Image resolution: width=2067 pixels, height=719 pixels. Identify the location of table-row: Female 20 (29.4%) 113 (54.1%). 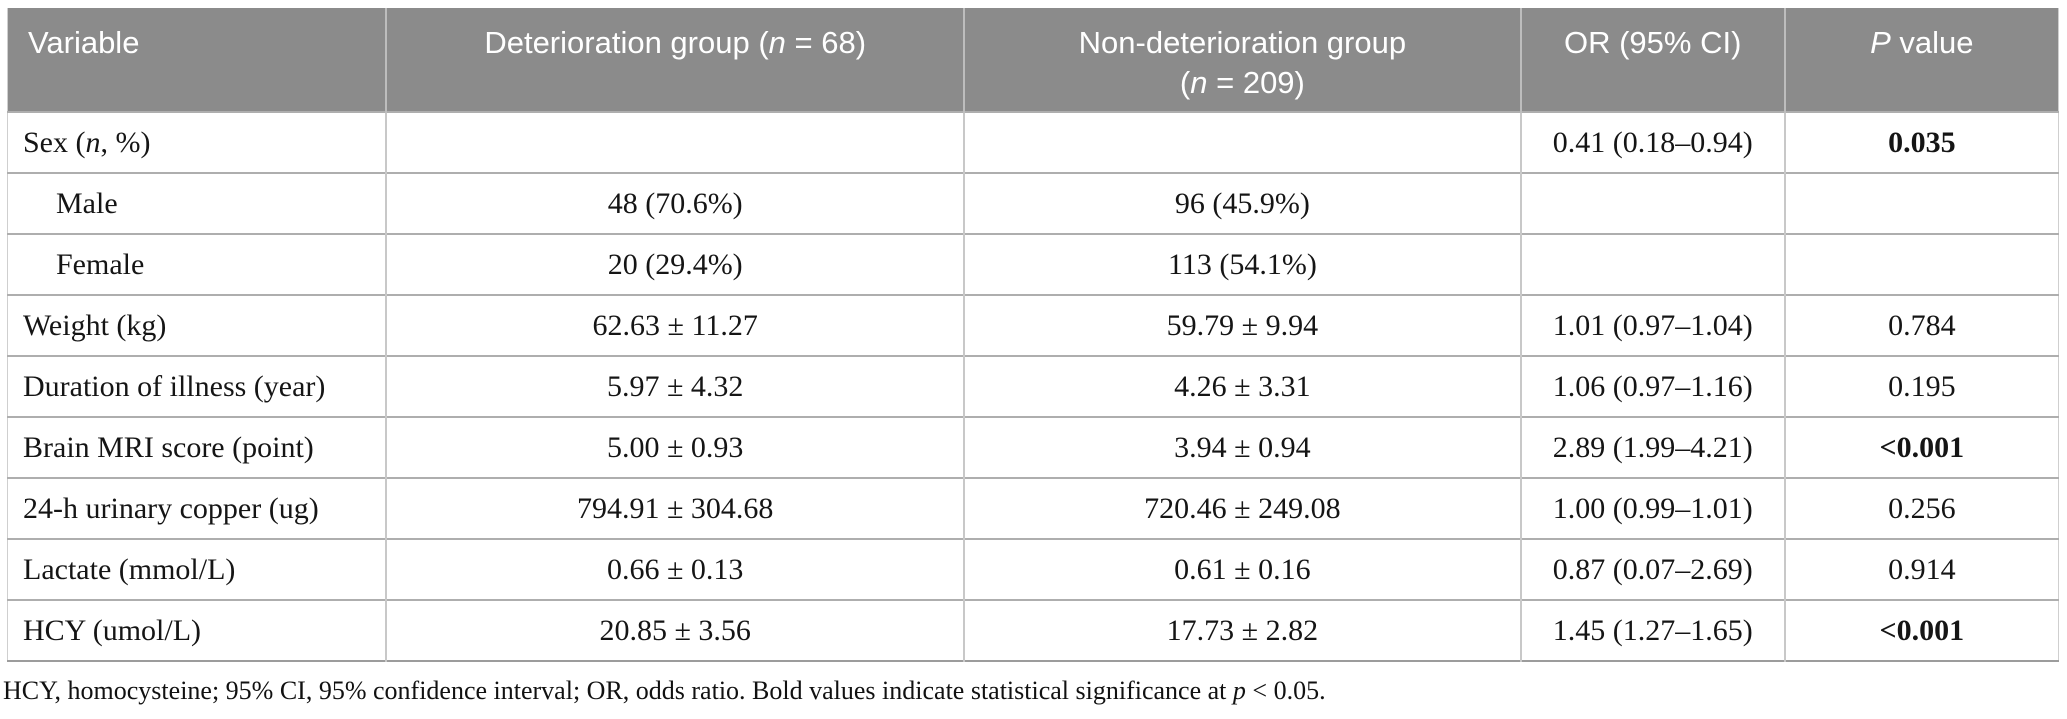
(1033, 264).